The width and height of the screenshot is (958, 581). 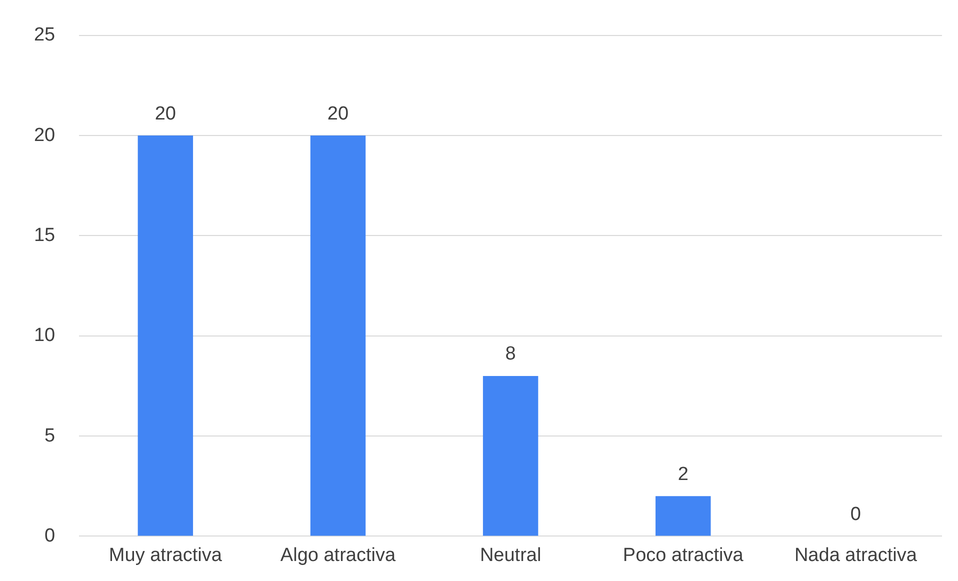 I want to click on data-label: 8, so click(x=510, y=354).